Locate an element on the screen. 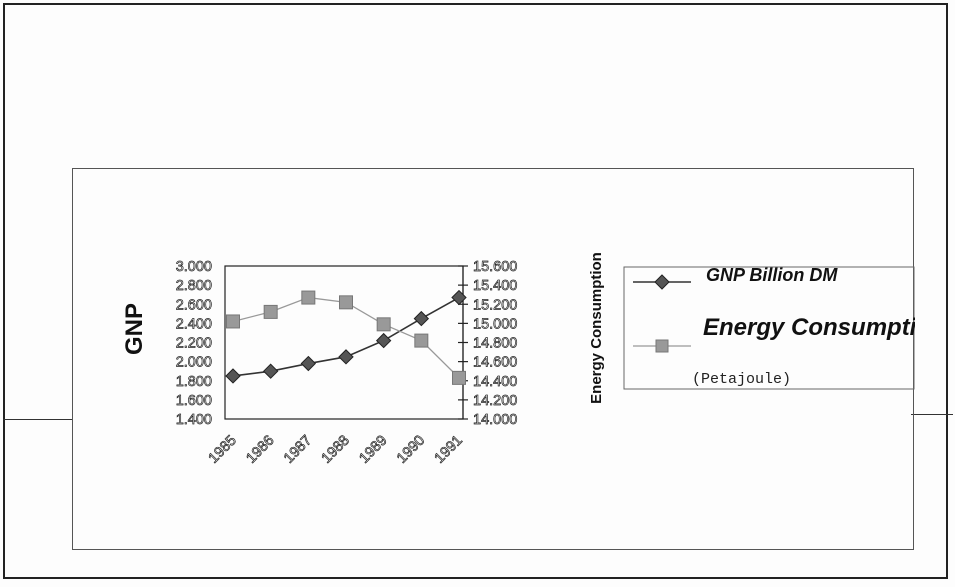 The height and width of the screenshot is (587, 955). x-tick-label: 1987 is located at coordinates (298, 450).